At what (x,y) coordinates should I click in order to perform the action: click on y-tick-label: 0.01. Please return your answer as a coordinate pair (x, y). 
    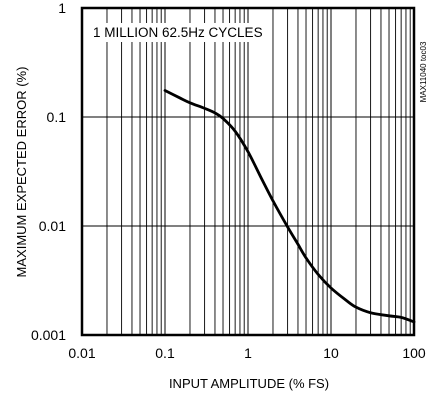
    Looking at the image, I should click on (52, 226).